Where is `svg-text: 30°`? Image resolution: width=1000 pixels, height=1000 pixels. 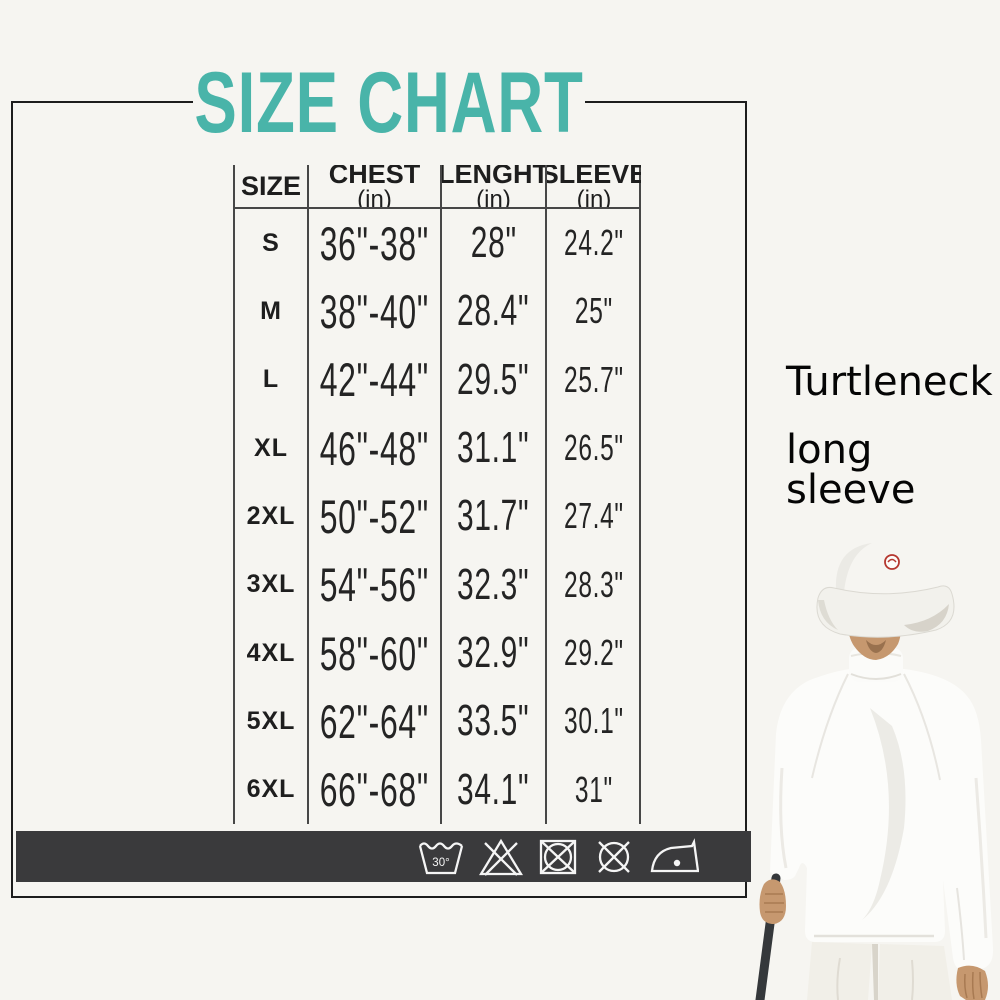 svg-text: 30° is located at coordinates (440, 863).